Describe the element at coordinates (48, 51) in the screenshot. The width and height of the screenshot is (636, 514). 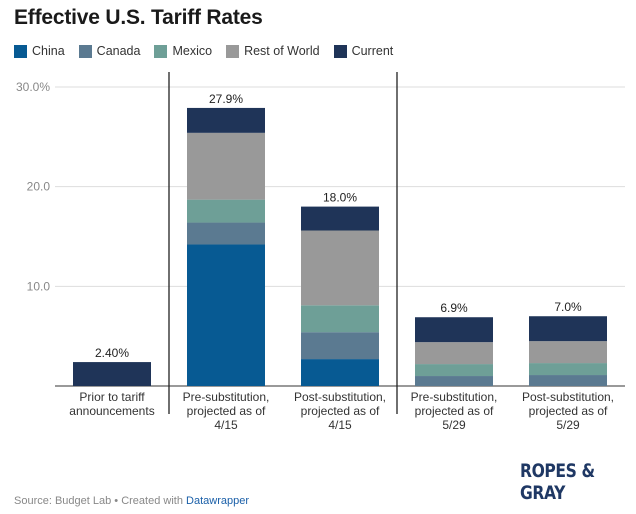
I see `legend-label: China` at that location.